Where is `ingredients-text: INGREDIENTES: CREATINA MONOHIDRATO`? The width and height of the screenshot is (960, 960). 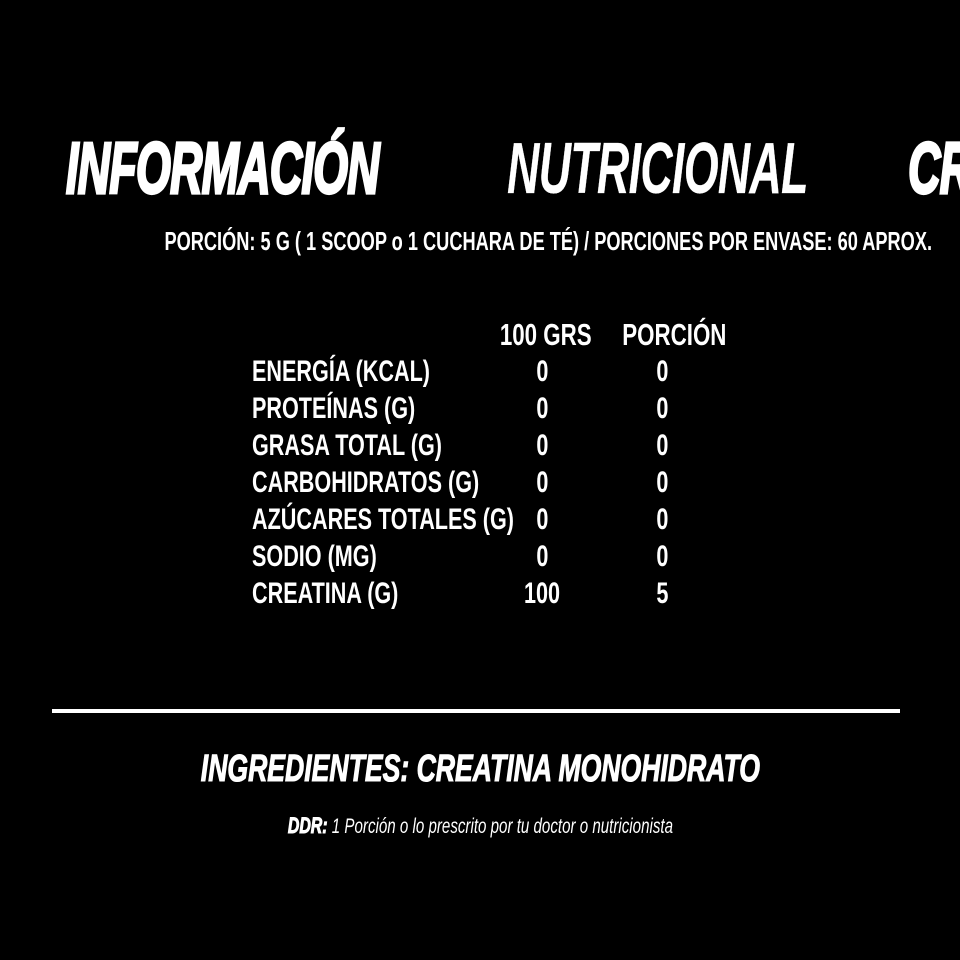
ingredients-text: INGREDIENTES: CREATINA MONOHIDRATO is located at coordinates (480, 769).